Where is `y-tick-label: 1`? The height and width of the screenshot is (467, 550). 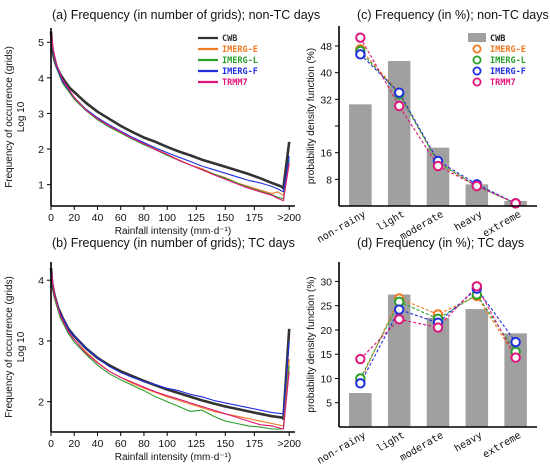 y-tick-label: 1 is located at coordinates (41, 186).